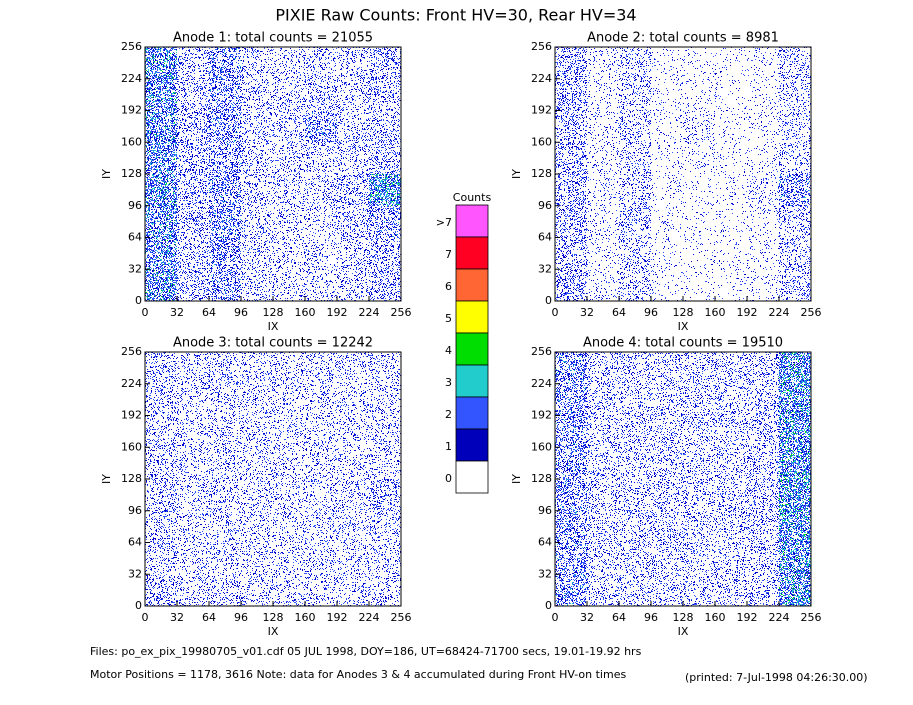 This screenshot has width=913, height=705. What do you see at coordinates (683, 343) in the screenshot?
I see `panel-title: Anode 4: total counts = 19510` at bounding box center [683, 343].